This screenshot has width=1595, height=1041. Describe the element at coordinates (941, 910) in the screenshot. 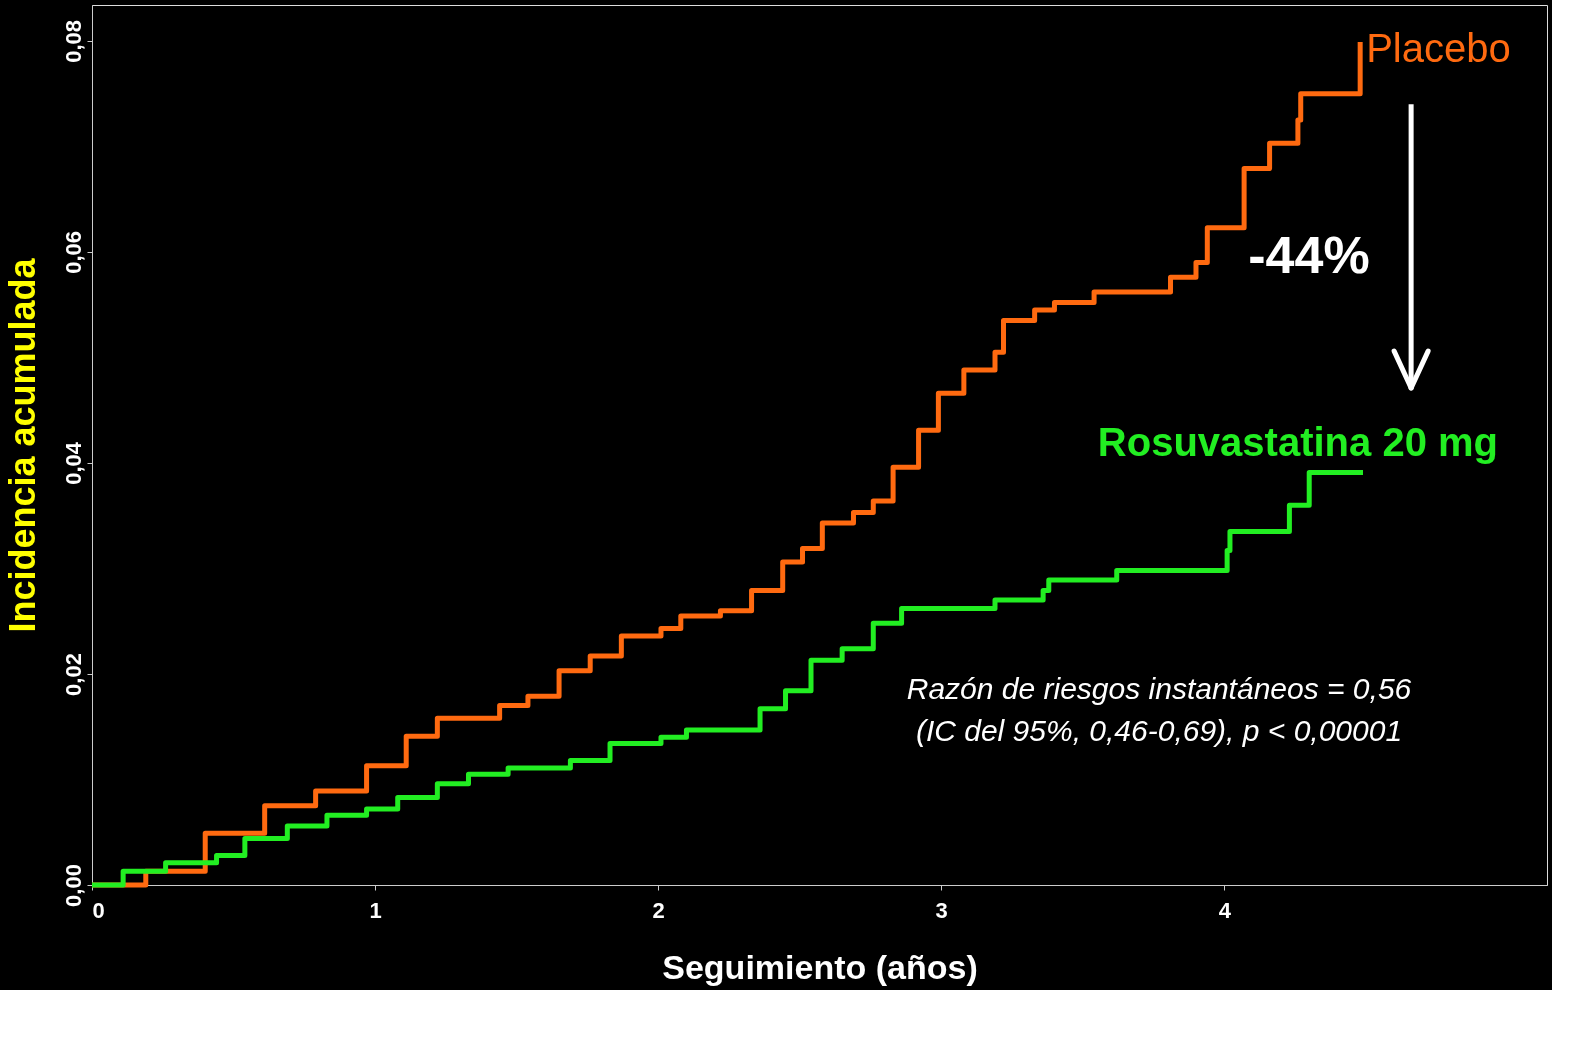

I see `x-tick-label: 3` at that location.